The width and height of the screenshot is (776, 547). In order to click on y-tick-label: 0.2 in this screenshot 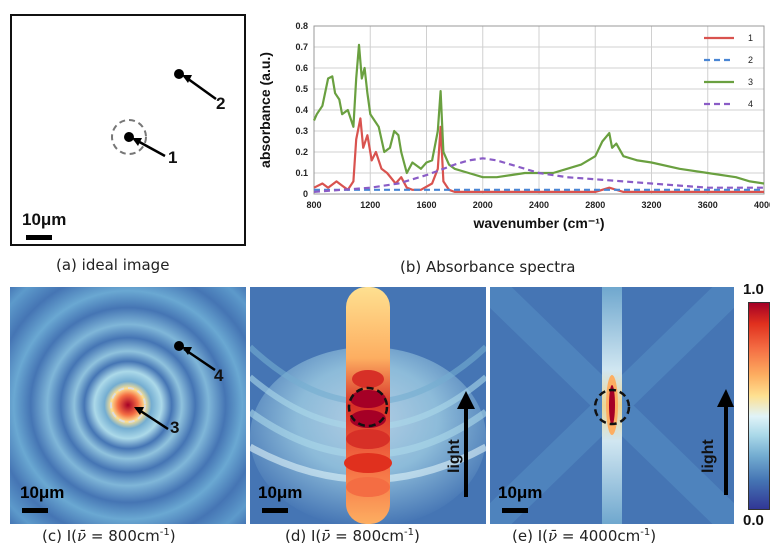, I will do `click(301, 152)`.